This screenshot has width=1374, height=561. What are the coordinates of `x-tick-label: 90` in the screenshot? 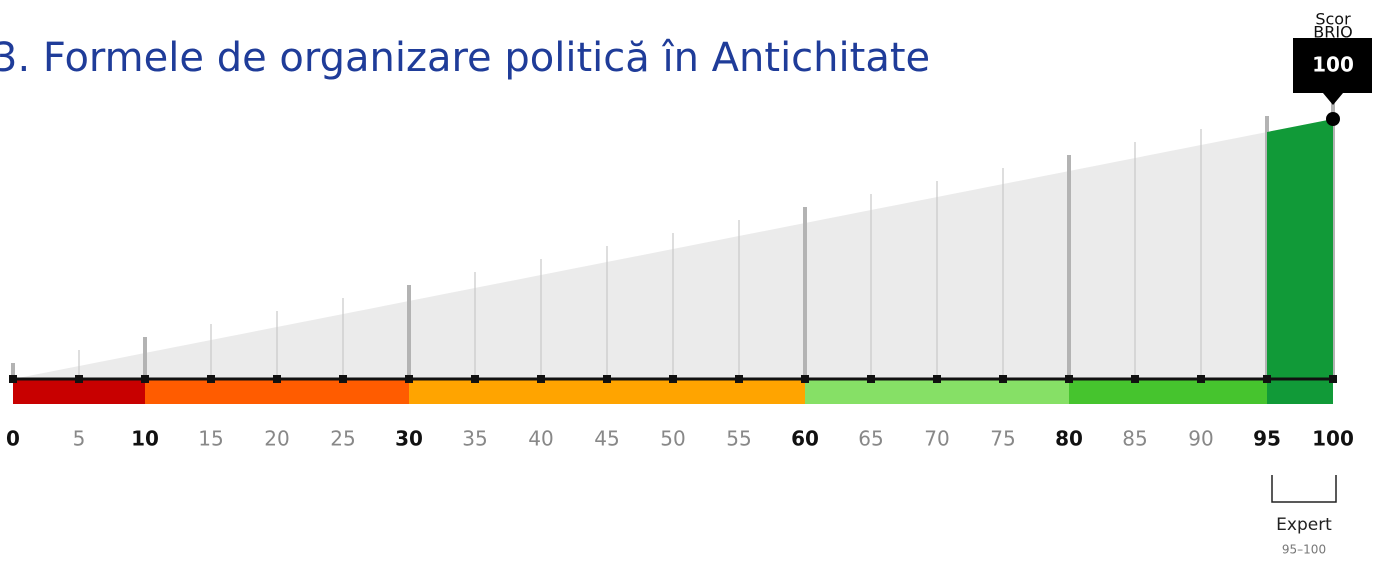 It's located at (1200, 439).